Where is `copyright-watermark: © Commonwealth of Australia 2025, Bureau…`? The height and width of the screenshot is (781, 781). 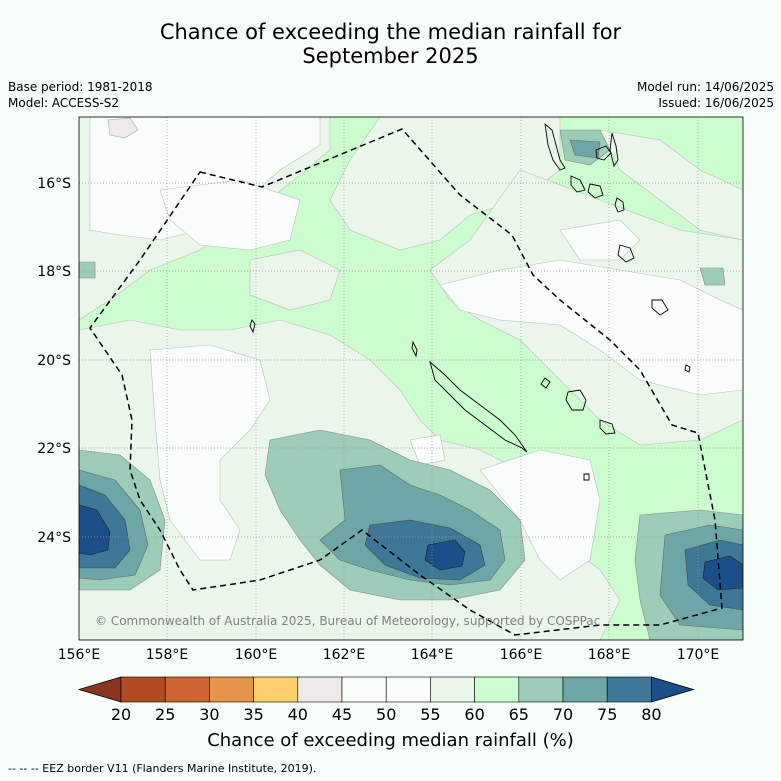 copyright-watermark: © Commonwealth of Australia 2025, Bureau… is located at coordinates (348, 621).